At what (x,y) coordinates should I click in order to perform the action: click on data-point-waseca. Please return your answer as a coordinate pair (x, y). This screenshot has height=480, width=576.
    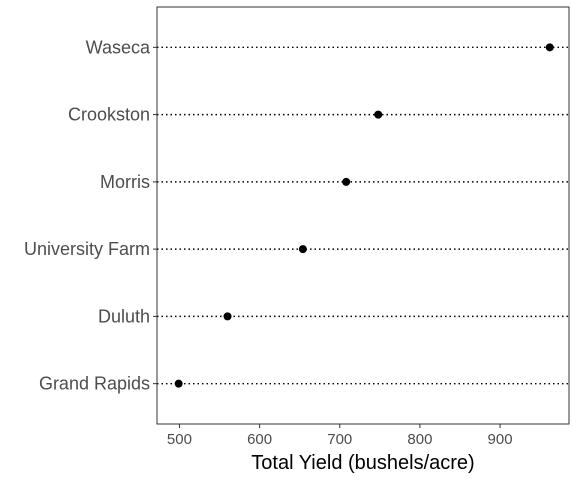
    Looking at the image, I should click on (549, 47).